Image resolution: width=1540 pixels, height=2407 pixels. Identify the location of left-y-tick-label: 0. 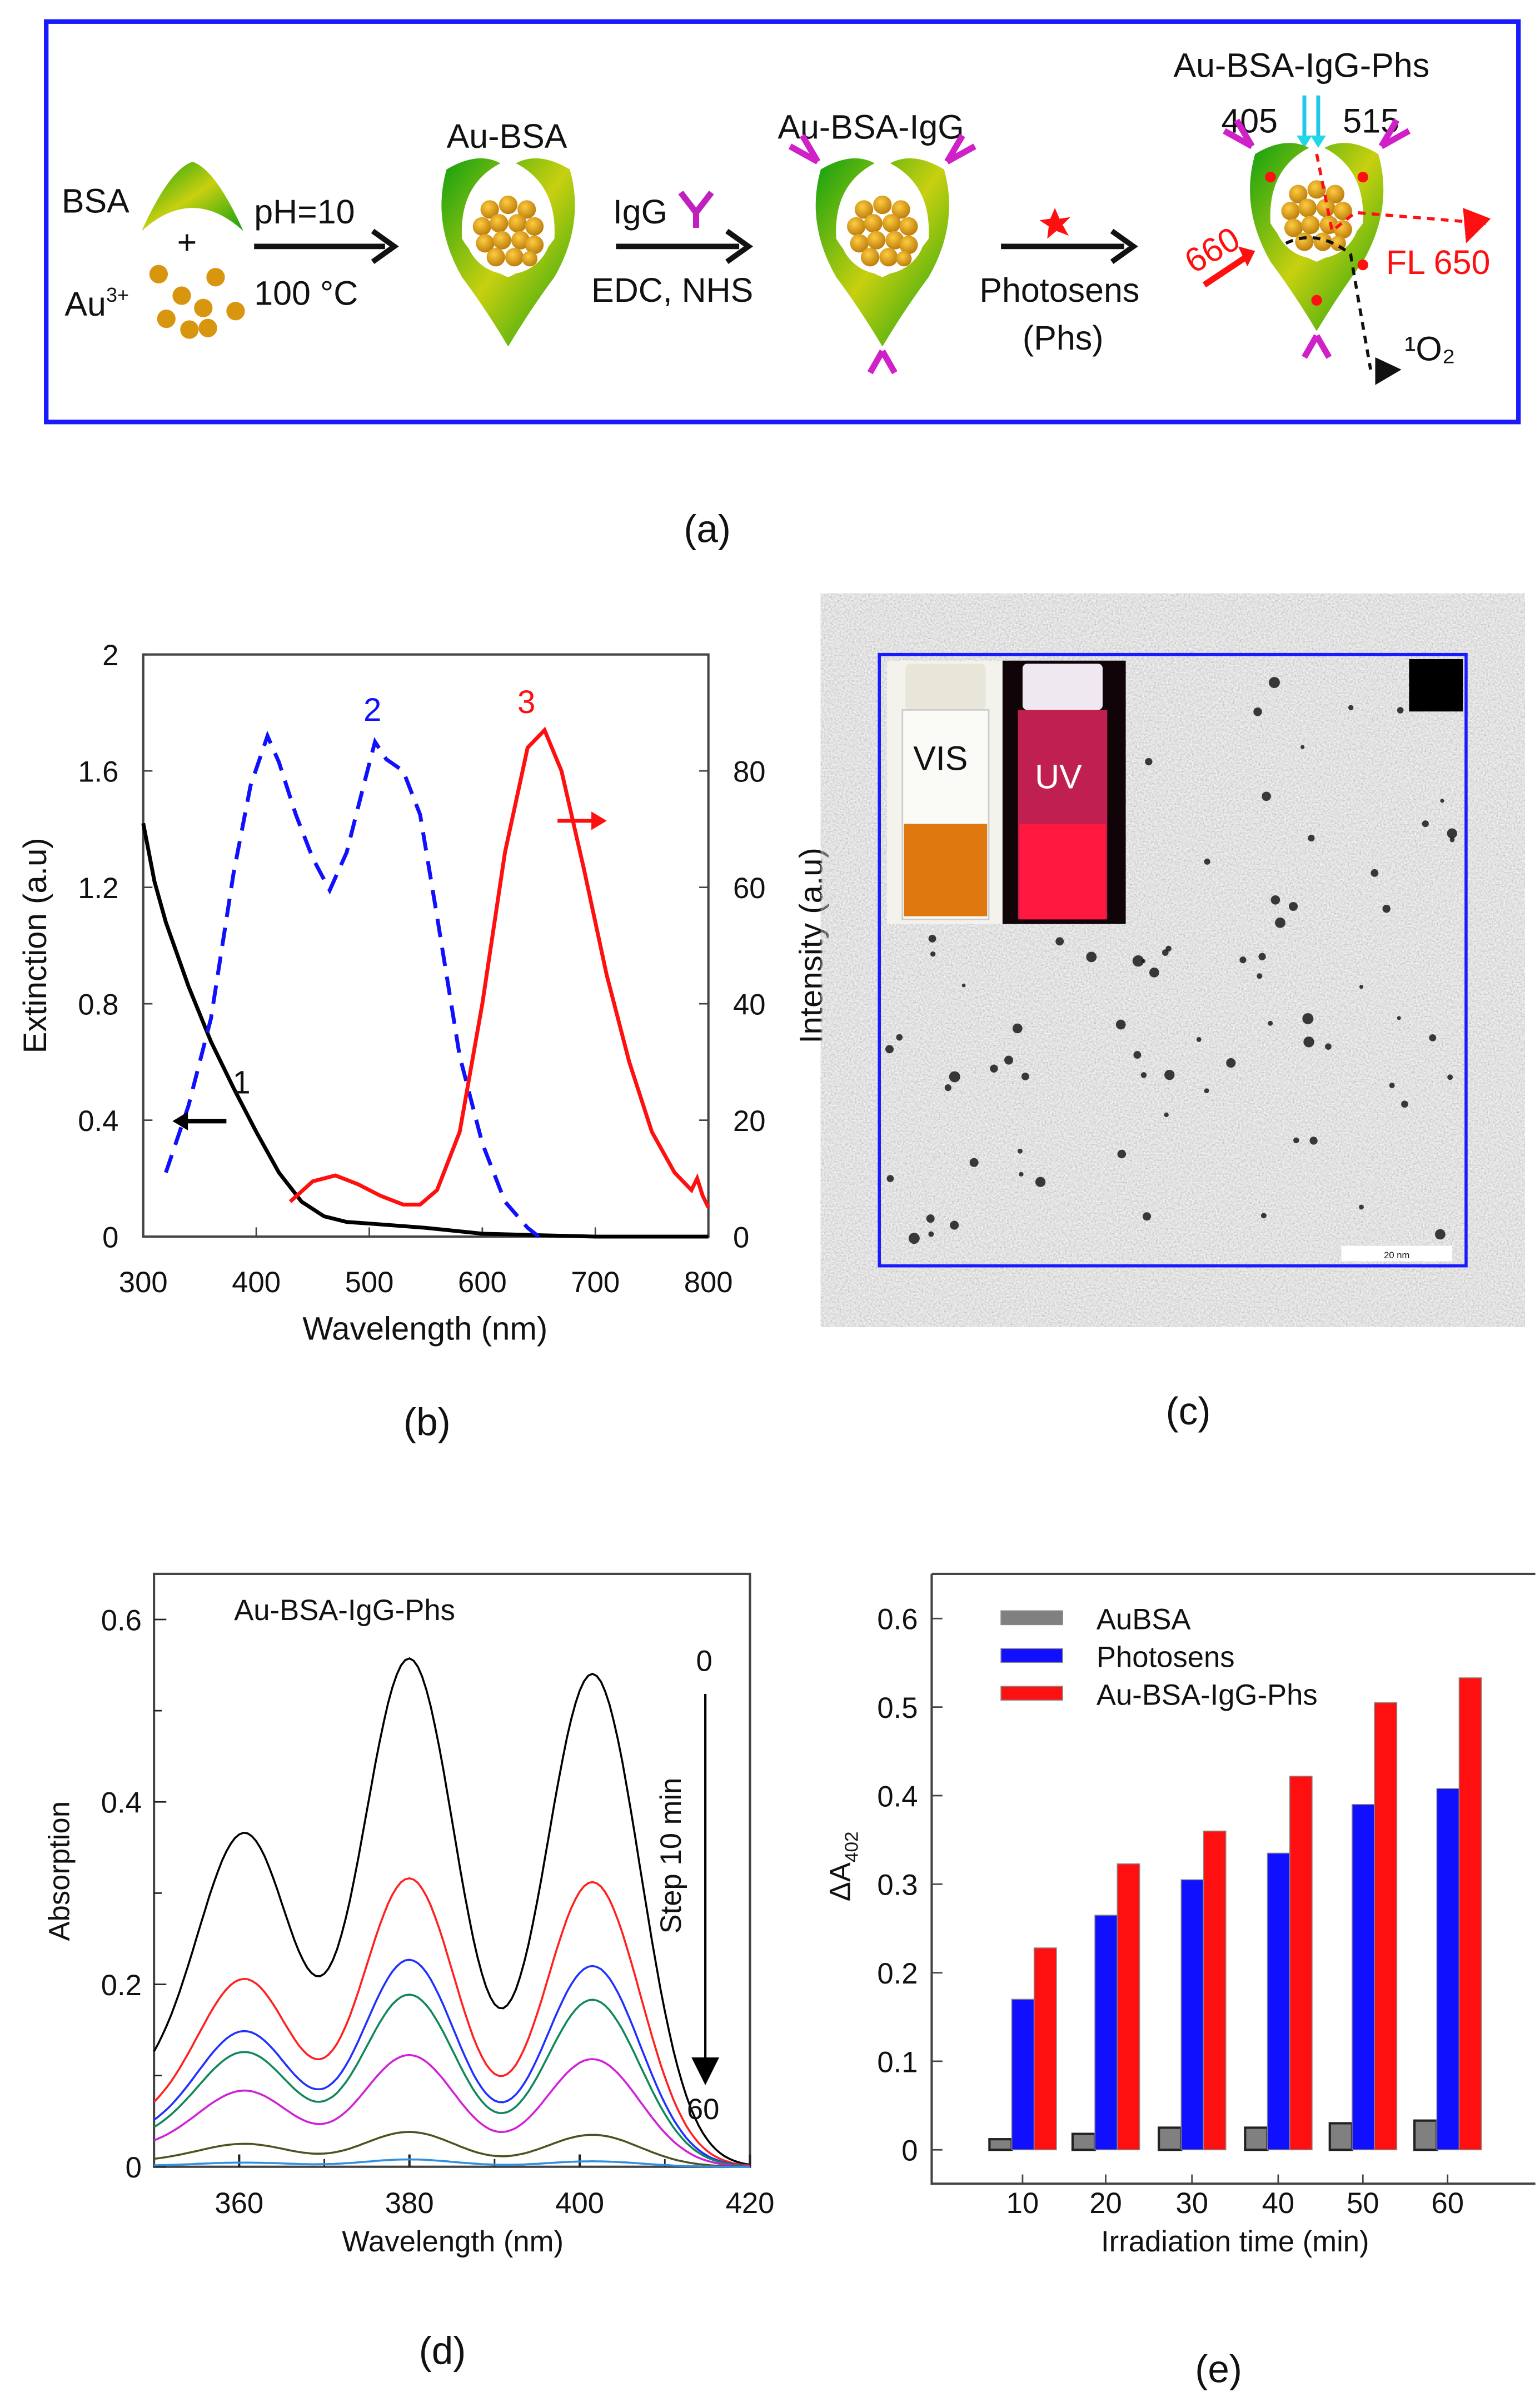
(110, 1237).